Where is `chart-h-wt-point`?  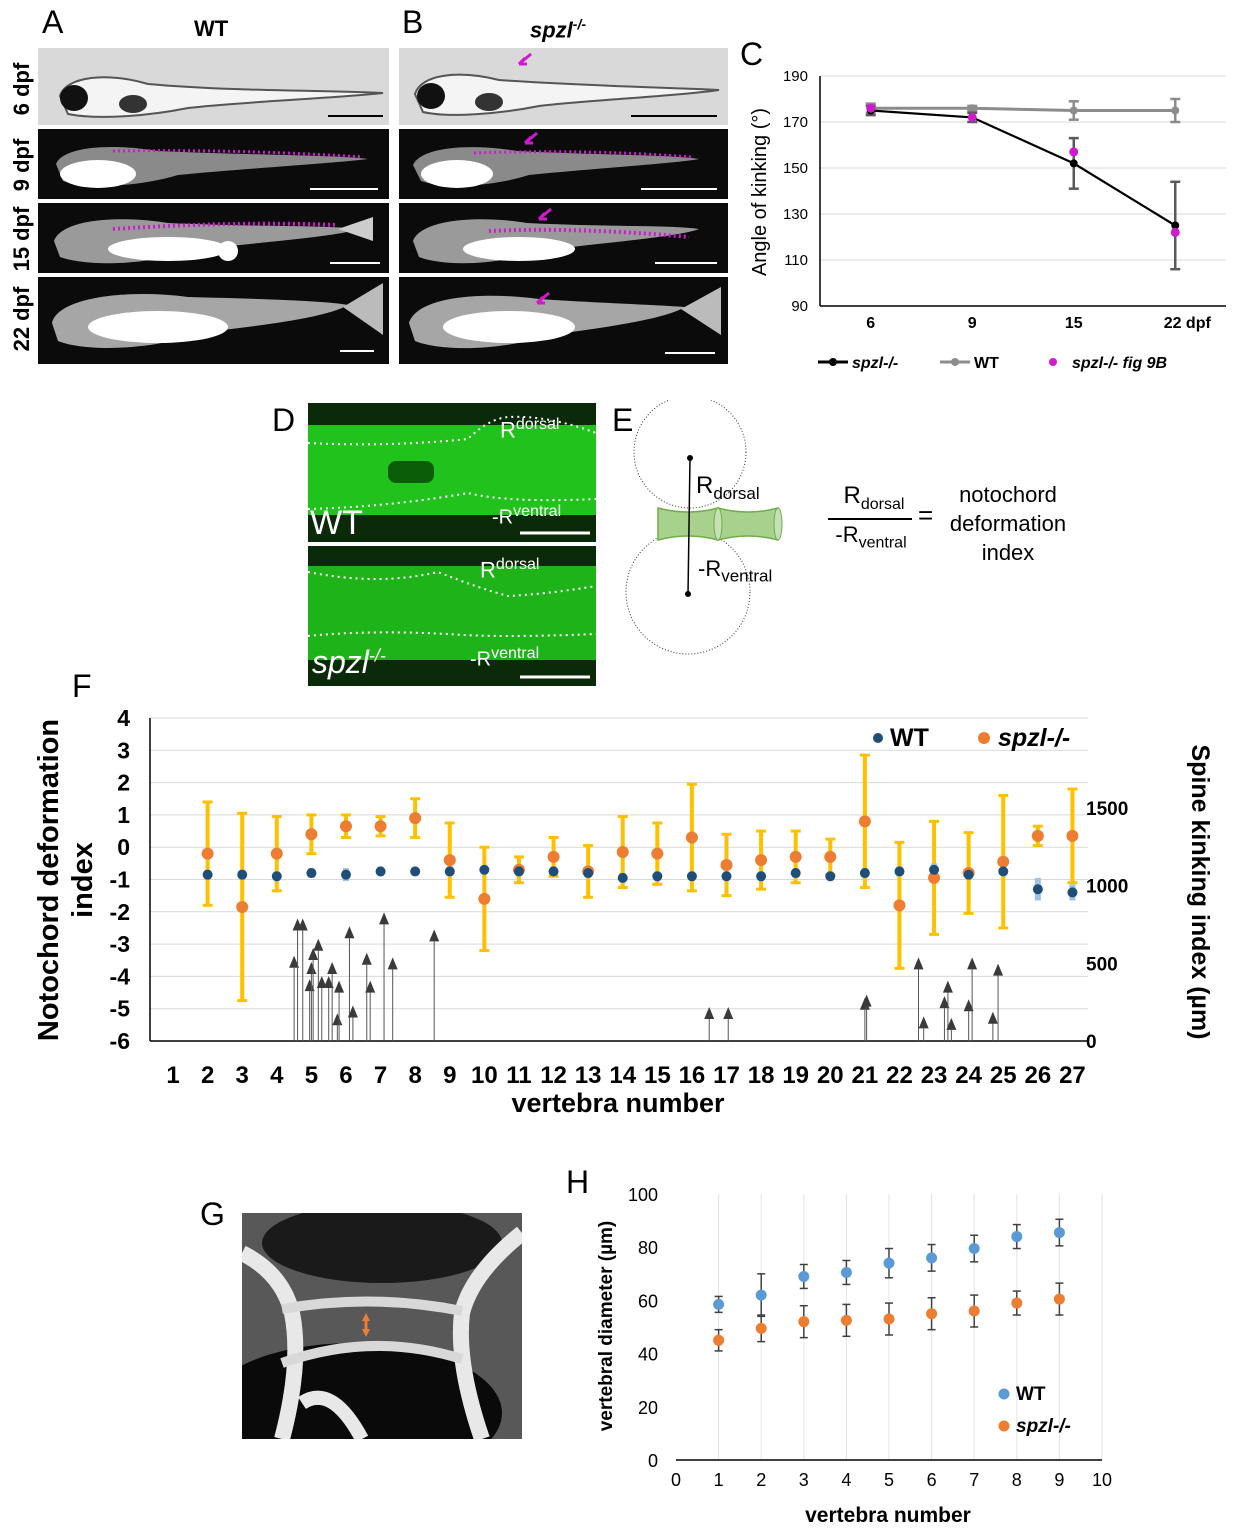
chart-h-wt-point is located at coordinates (889, 1263).